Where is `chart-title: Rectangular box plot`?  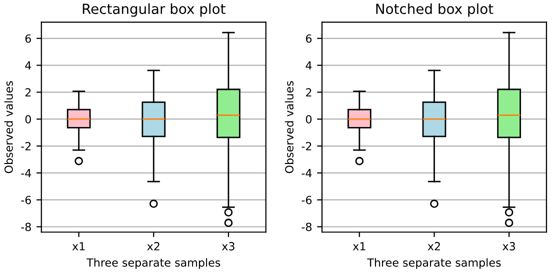
chart-title: Rectangular box plot is located at coordinates (154, 10).